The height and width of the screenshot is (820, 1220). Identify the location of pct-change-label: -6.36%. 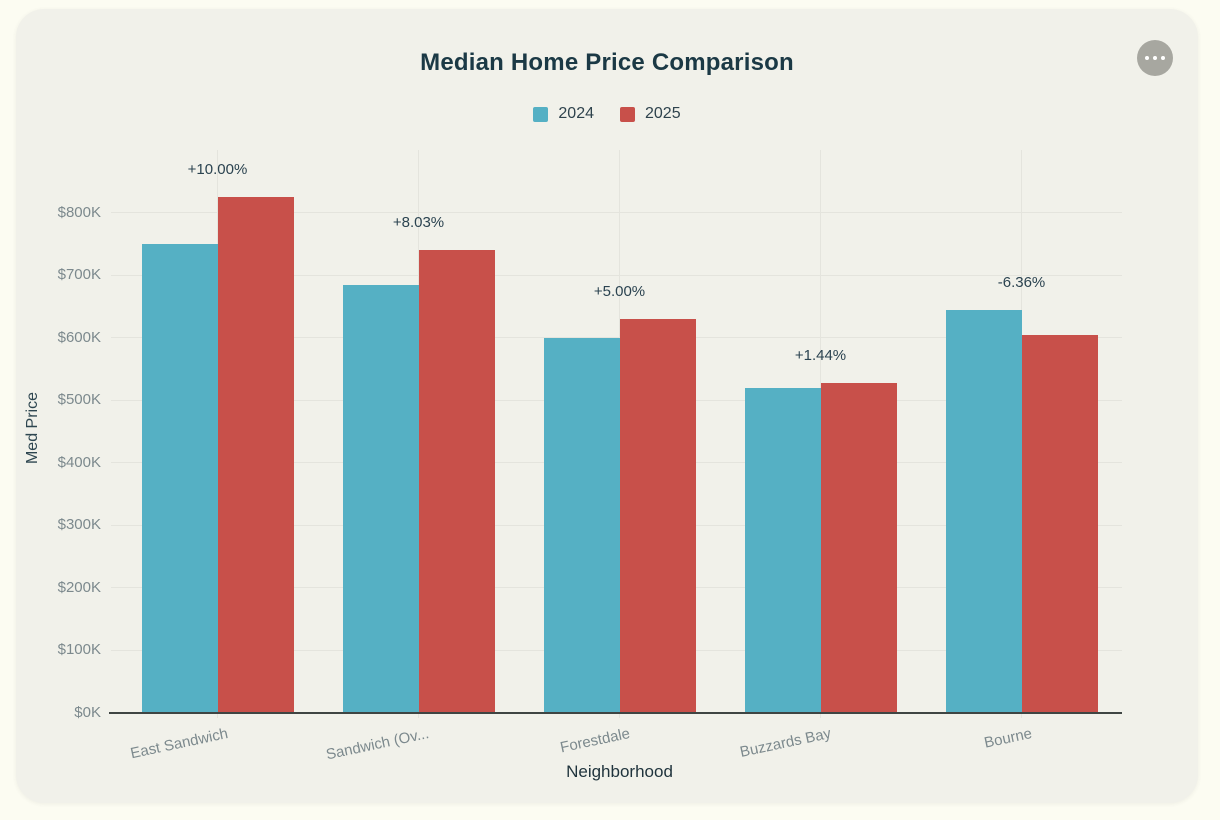
(1021, 282).